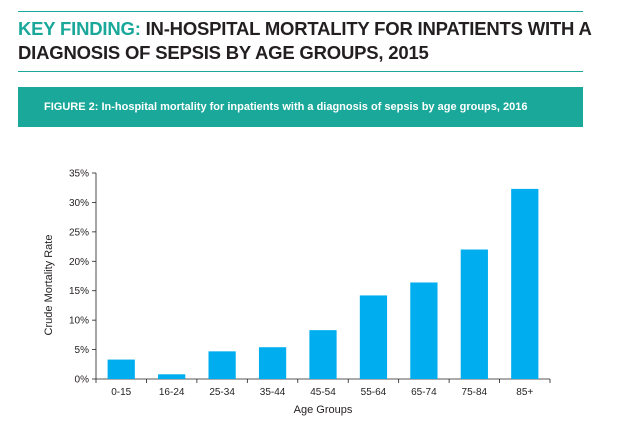 Image resolution: width=620 pixels, height=433 pixels. What do you see at coordinates (79, 232) in the screenshot?
I see `y-tick-label: 25%` at bounding box center [79, 232].